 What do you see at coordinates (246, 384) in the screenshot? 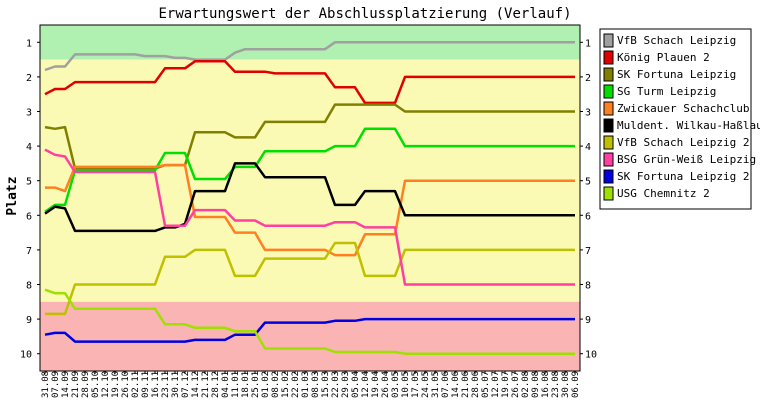
I see `x-tick-label: 18.01` at bounding box center [246, 384].